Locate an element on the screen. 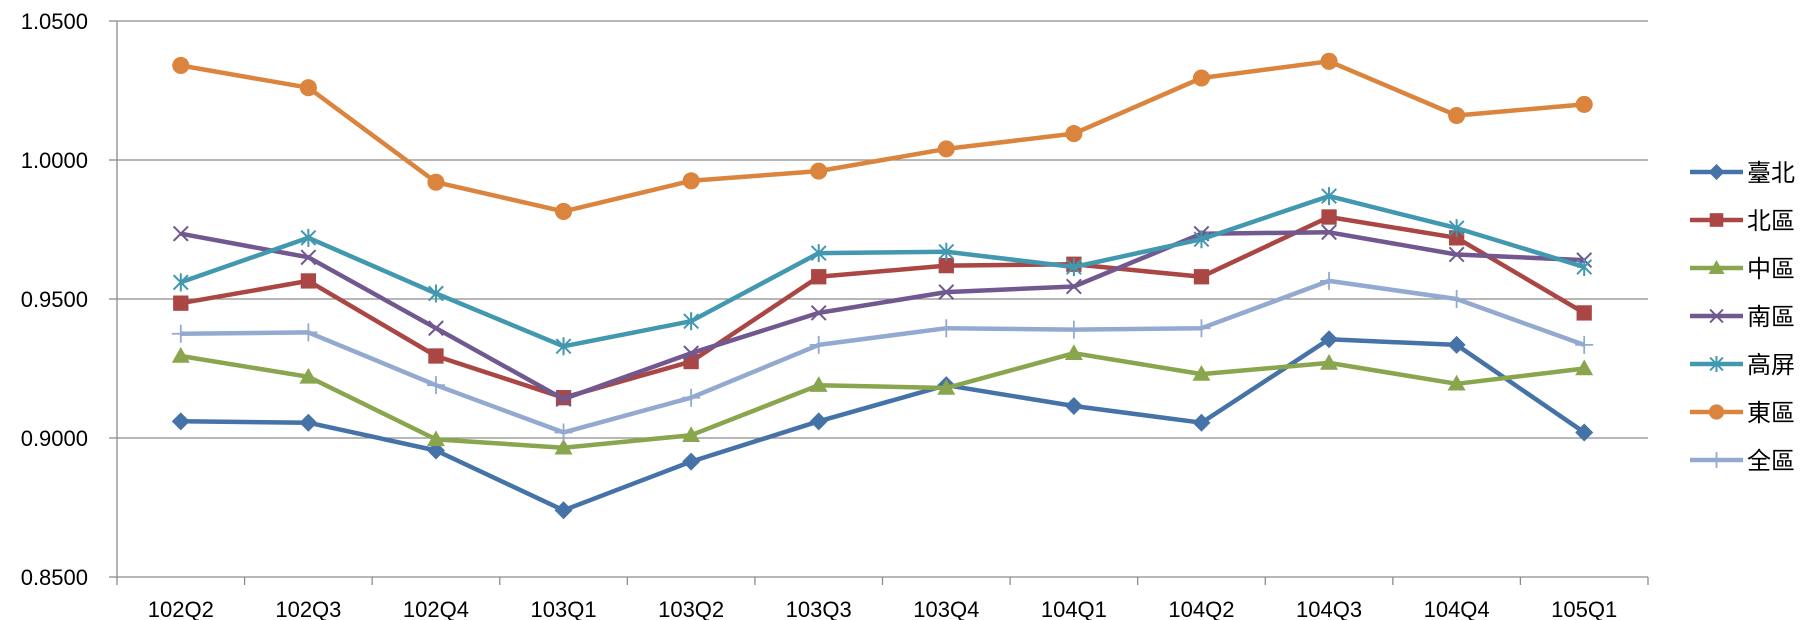 The height and width of the screenshot is (620, 1801). y-tick-label: 0.9000 is located at coordinates (54, 438).